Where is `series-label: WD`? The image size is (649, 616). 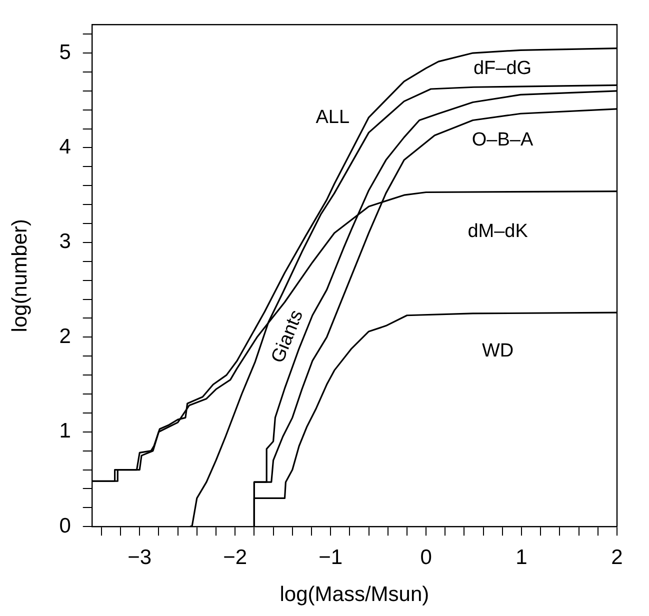
series-label: WD is located at coordinates (498, 351).